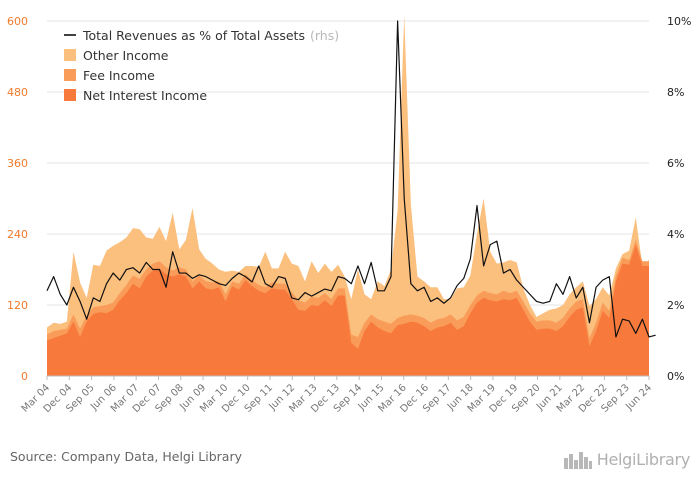 The width and height of the screenshot is (700, 483). I want to click on y-left-tick-label: 0, so click(24, 376).